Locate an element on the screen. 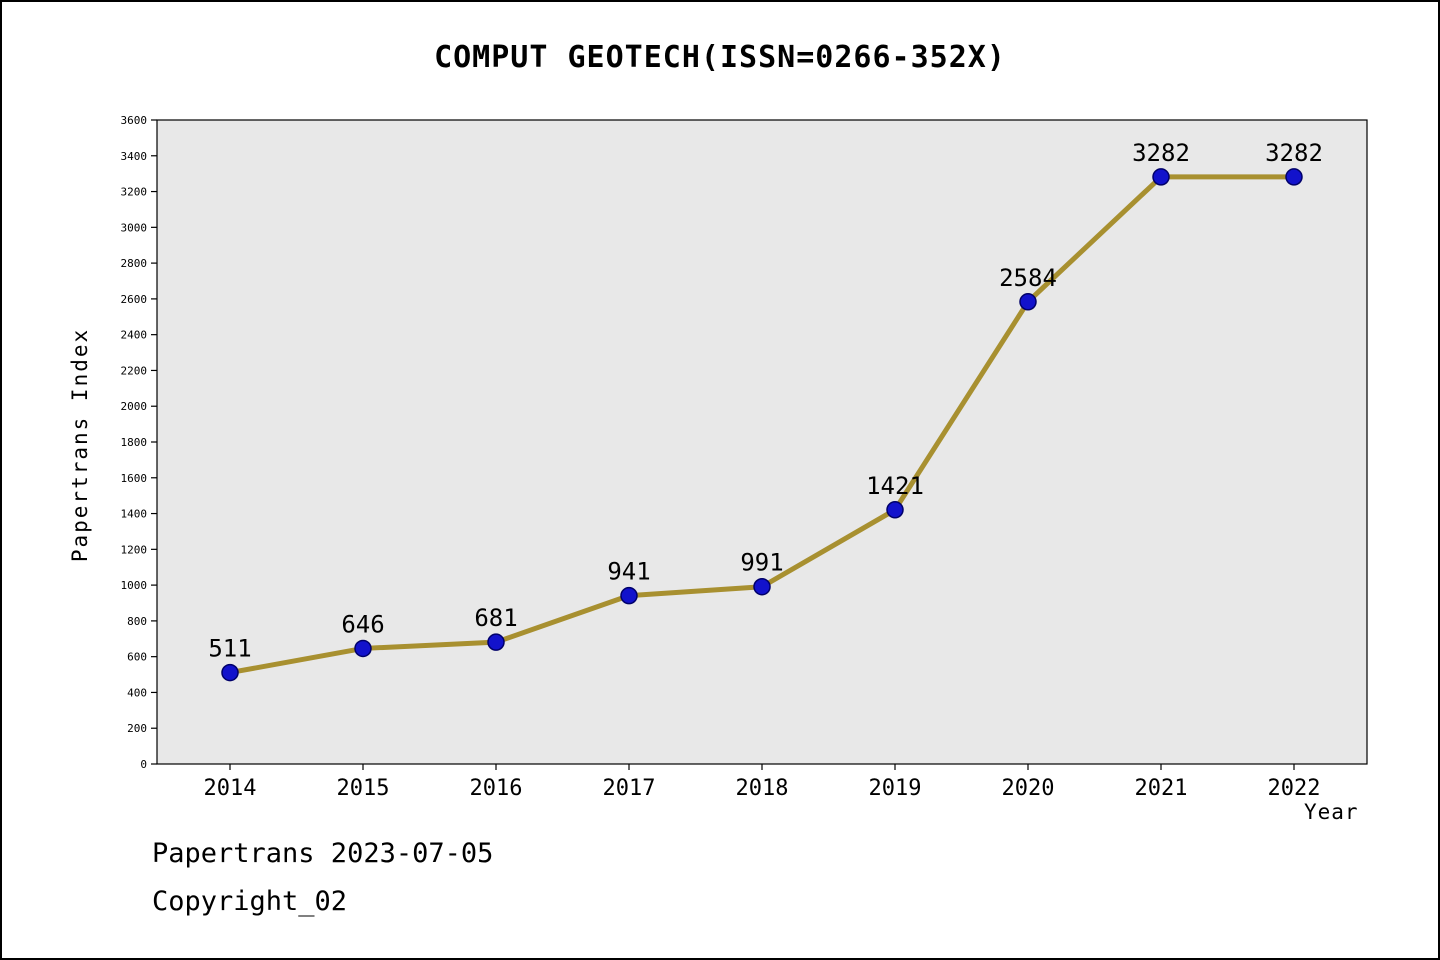 This screenshot has width=1440, height=960. y-tick-label: 2400 is located at coordinates (134, 335).